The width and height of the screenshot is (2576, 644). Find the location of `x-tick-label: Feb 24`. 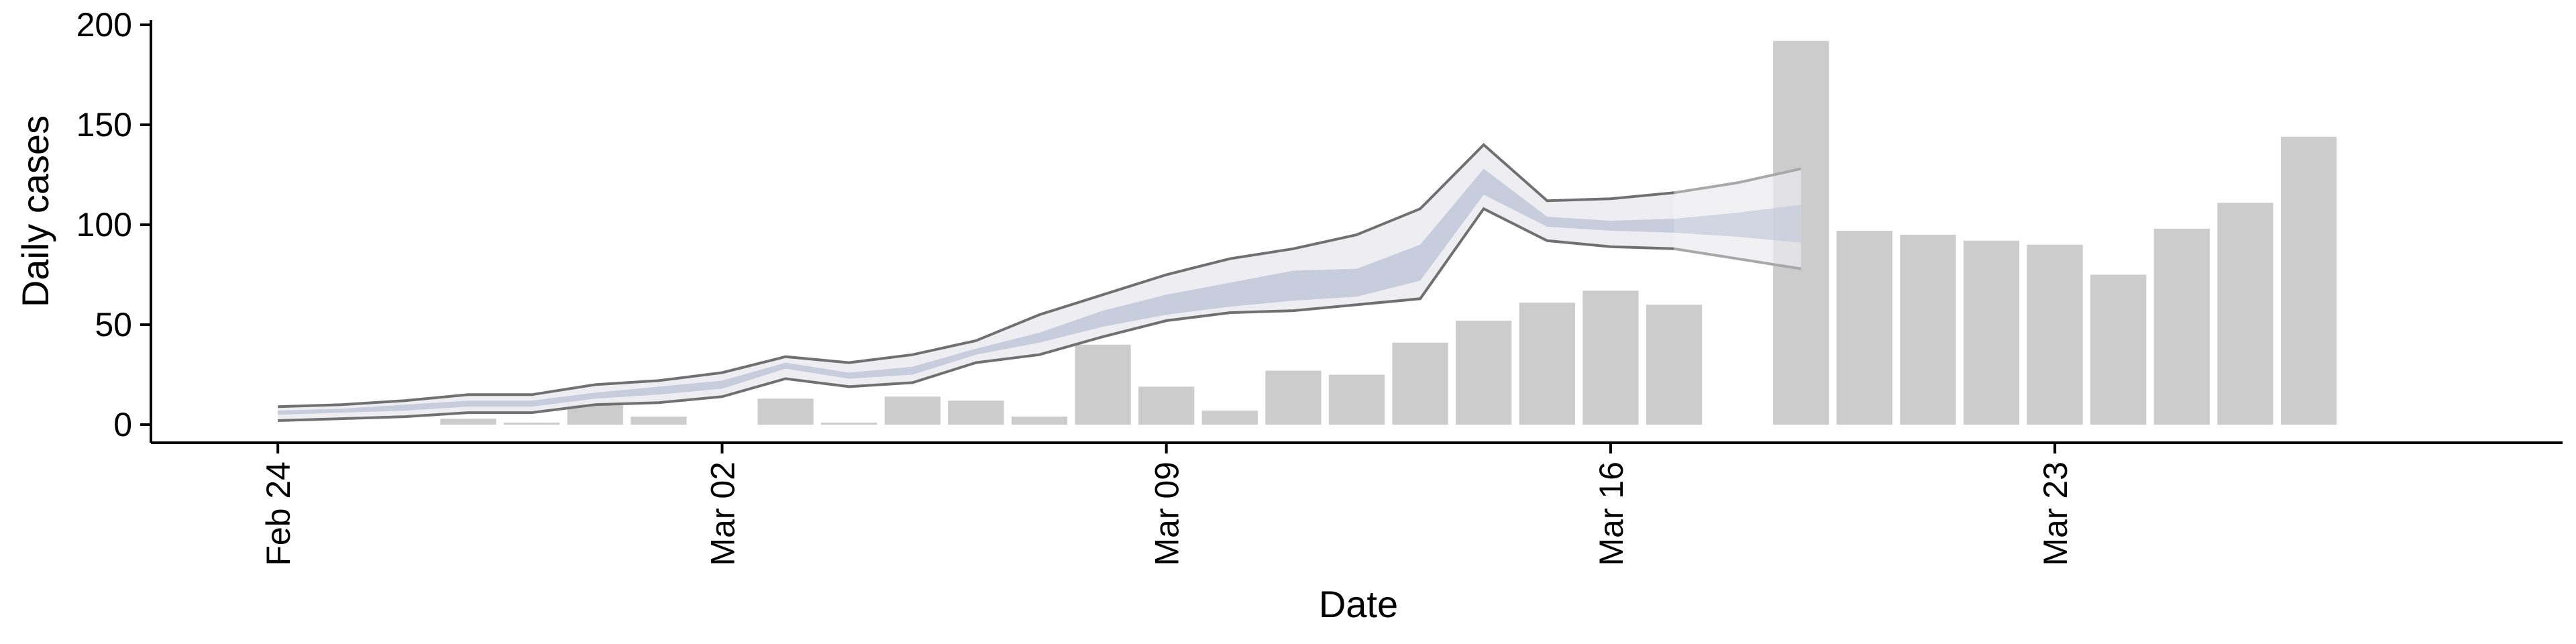

x-tick-label: Feb 24 is located at coordinates (278, 514).